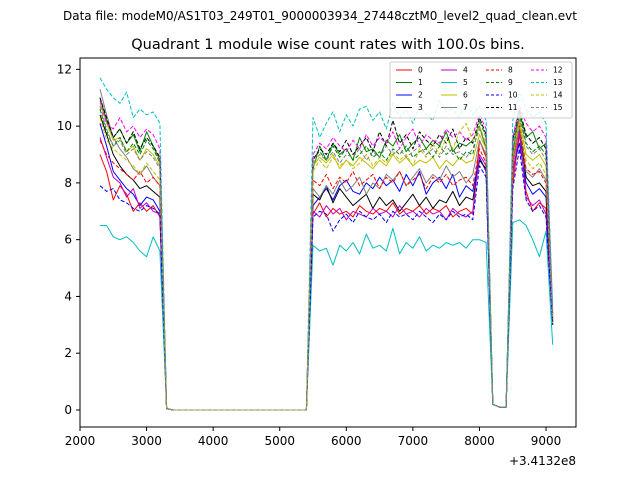 Image resolution: width=640 pixels, height=480 pixels. I want to click on legend-label-8: 8, so click(510, 70).